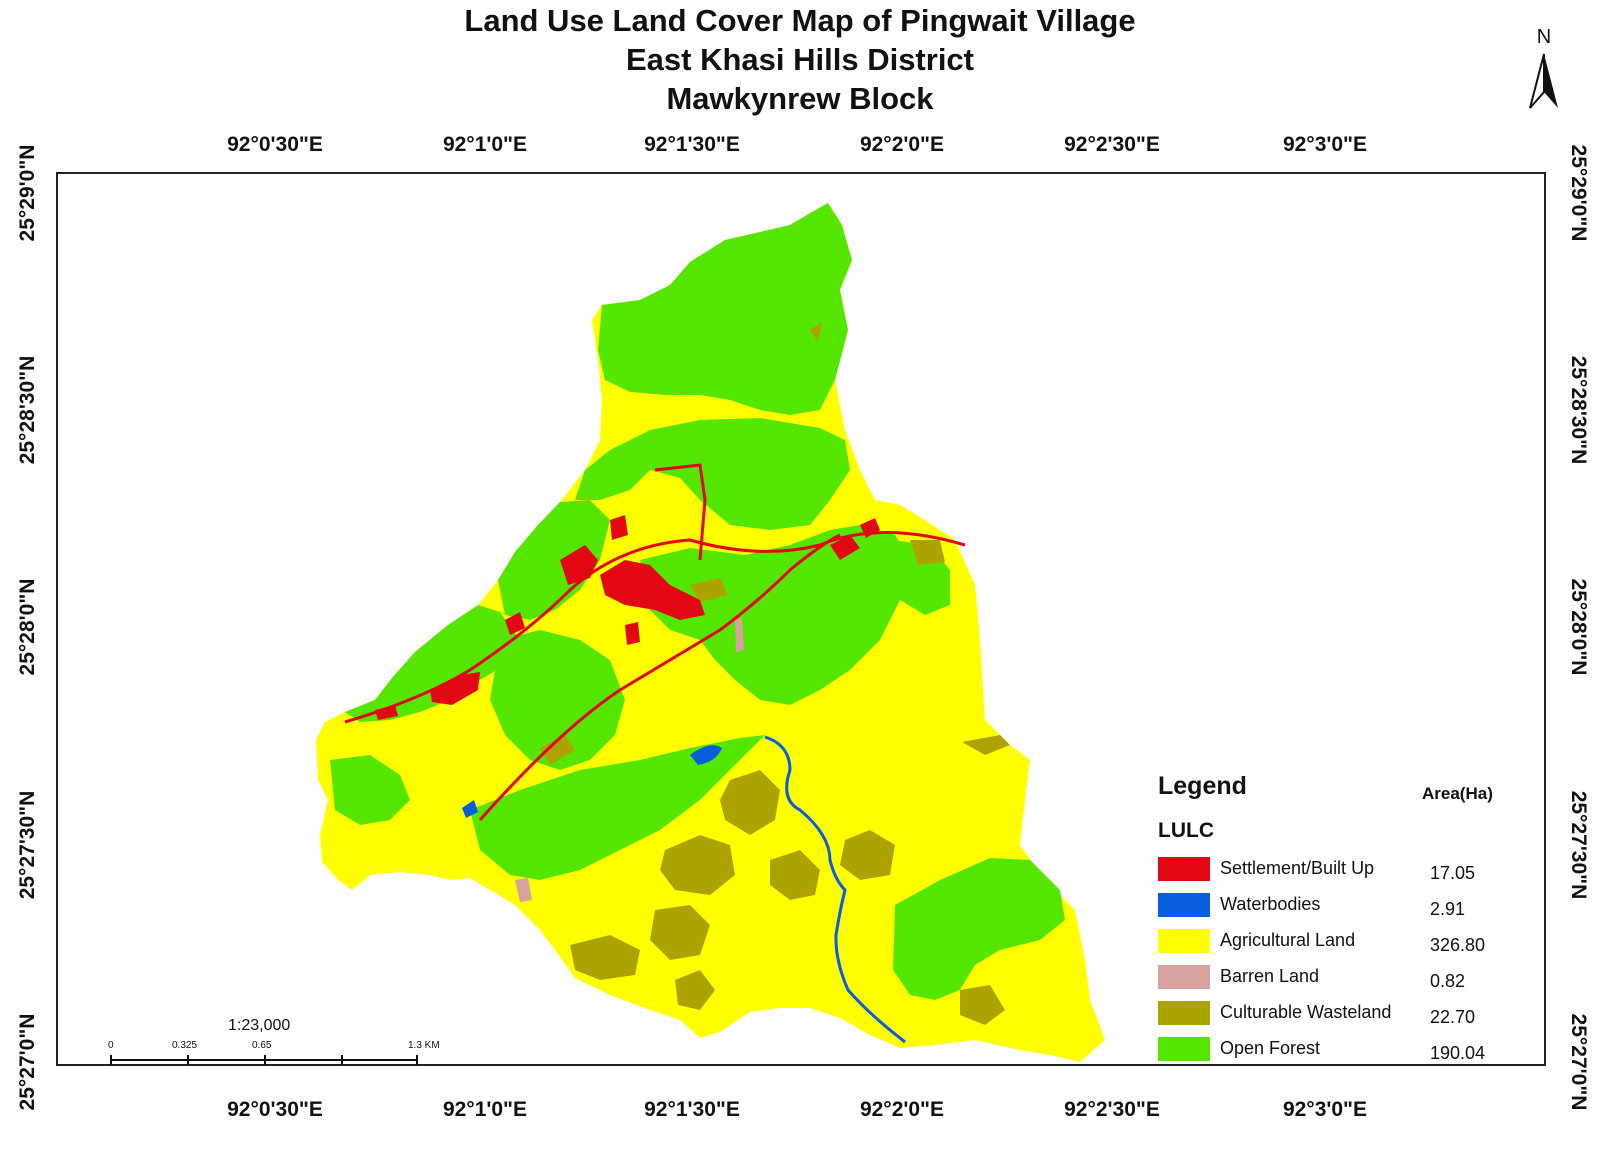 The height and width of the screenshot is (1152, 1600). Describe the element at coordinates (1184, 905) in the screenshot. I see `legend-swatch-waterbodies` at that location.